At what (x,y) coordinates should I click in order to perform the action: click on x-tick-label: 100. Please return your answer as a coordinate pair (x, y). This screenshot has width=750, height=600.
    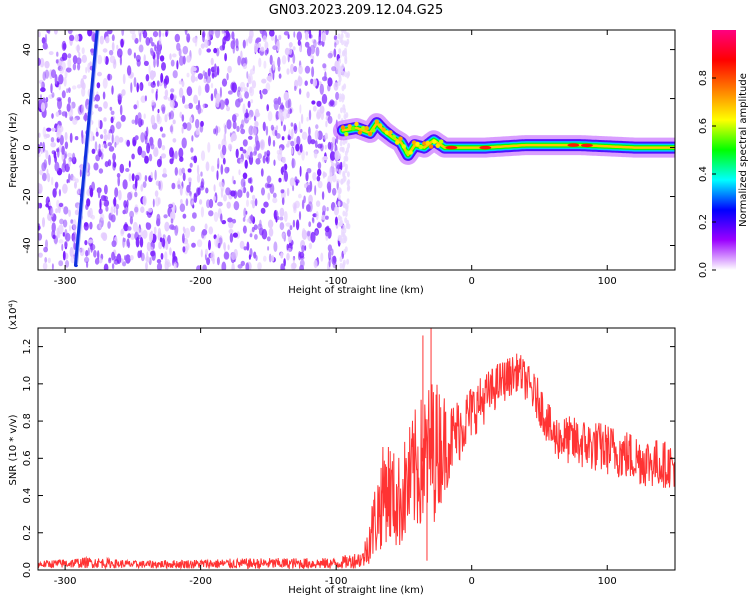
    Looking at the image, I should click on (607, 581).